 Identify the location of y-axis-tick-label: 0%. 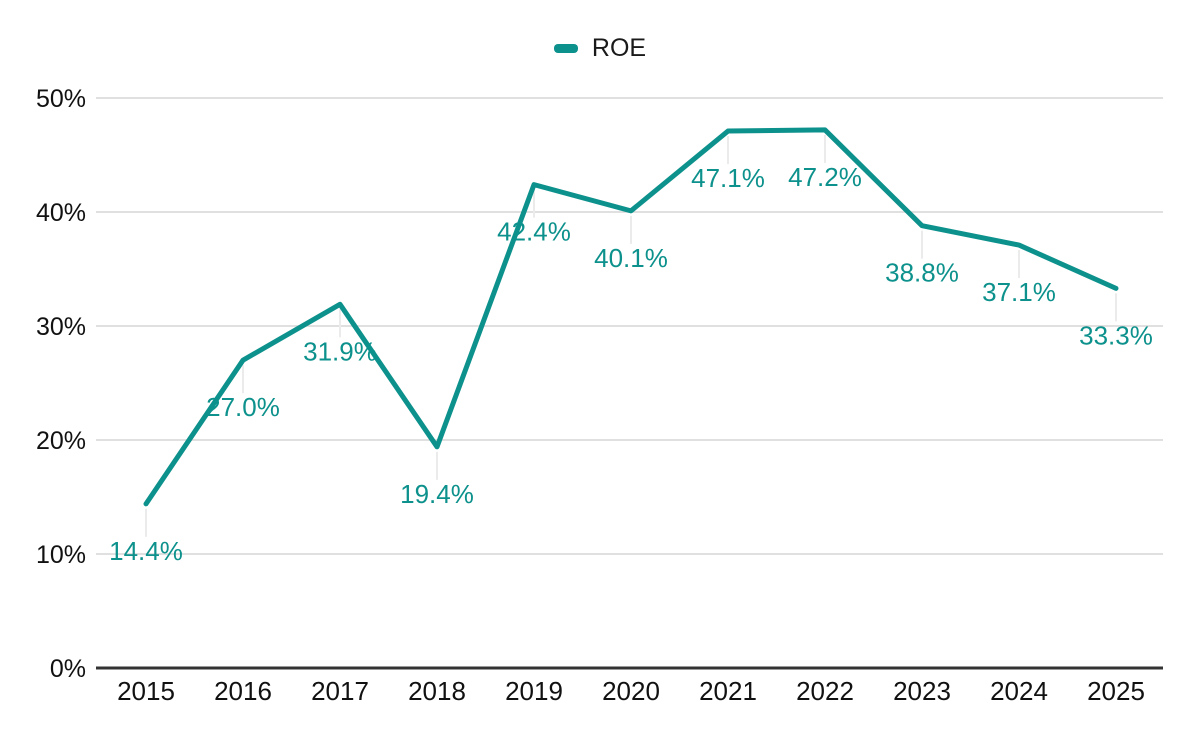
(68, 669).